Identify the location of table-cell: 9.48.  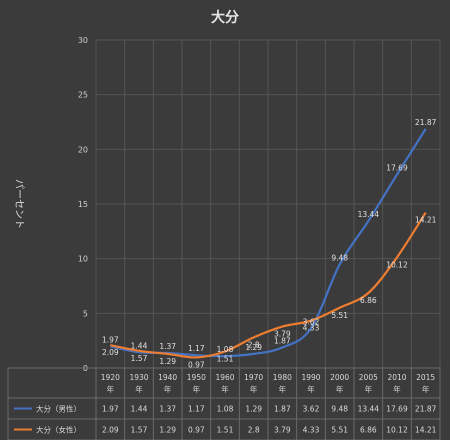
(339, 409).